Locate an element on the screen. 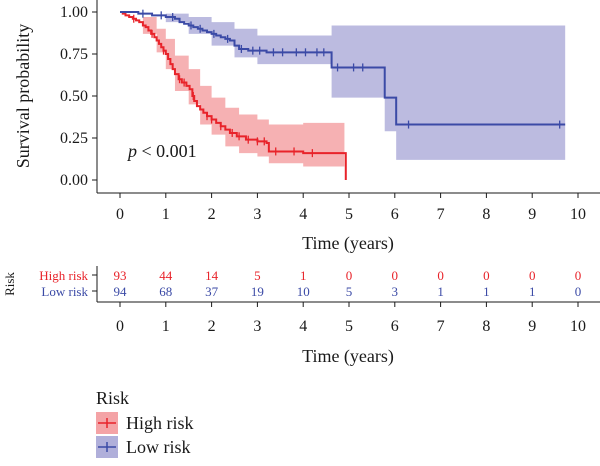 The height and width of the screenshot is (466, 600). legend-title: Risk is located at coordinates (112, 398).